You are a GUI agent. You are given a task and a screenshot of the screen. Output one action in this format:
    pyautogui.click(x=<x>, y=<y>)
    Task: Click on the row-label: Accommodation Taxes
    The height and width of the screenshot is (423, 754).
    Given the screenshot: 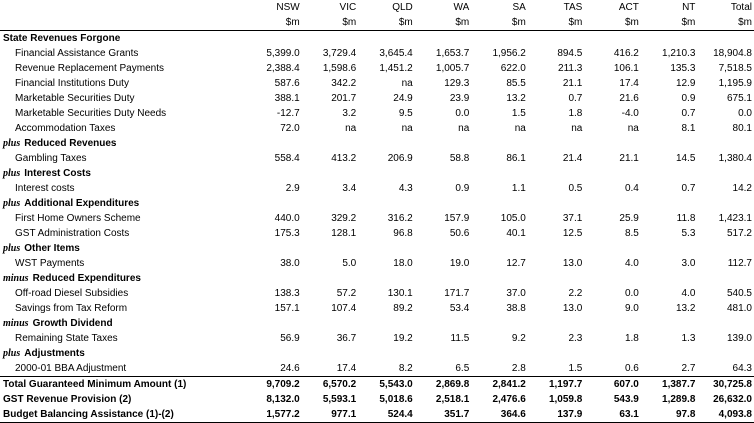 What is the action you would take?
    pyautogui.click(x=65, y=128)
    